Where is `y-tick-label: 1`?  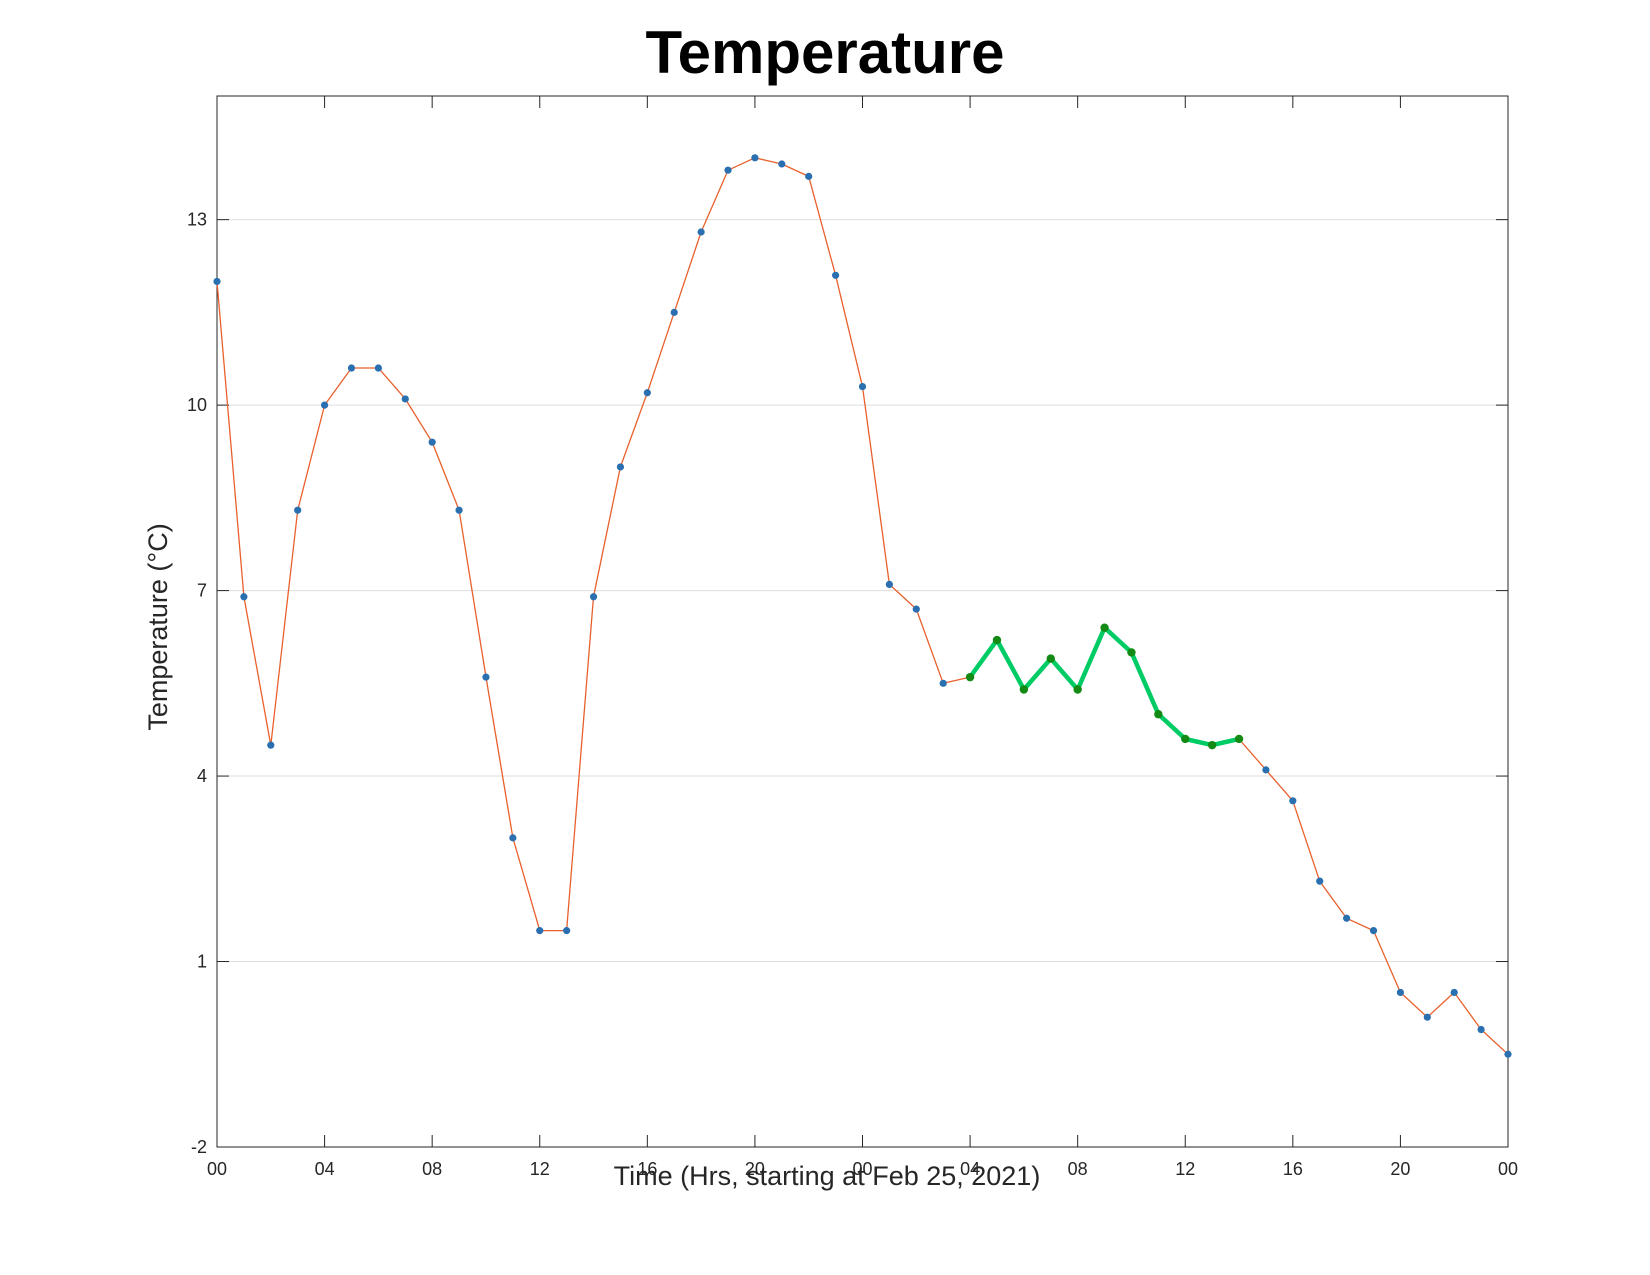
y-tick-label: 1 is located at coordinates (202, 962).